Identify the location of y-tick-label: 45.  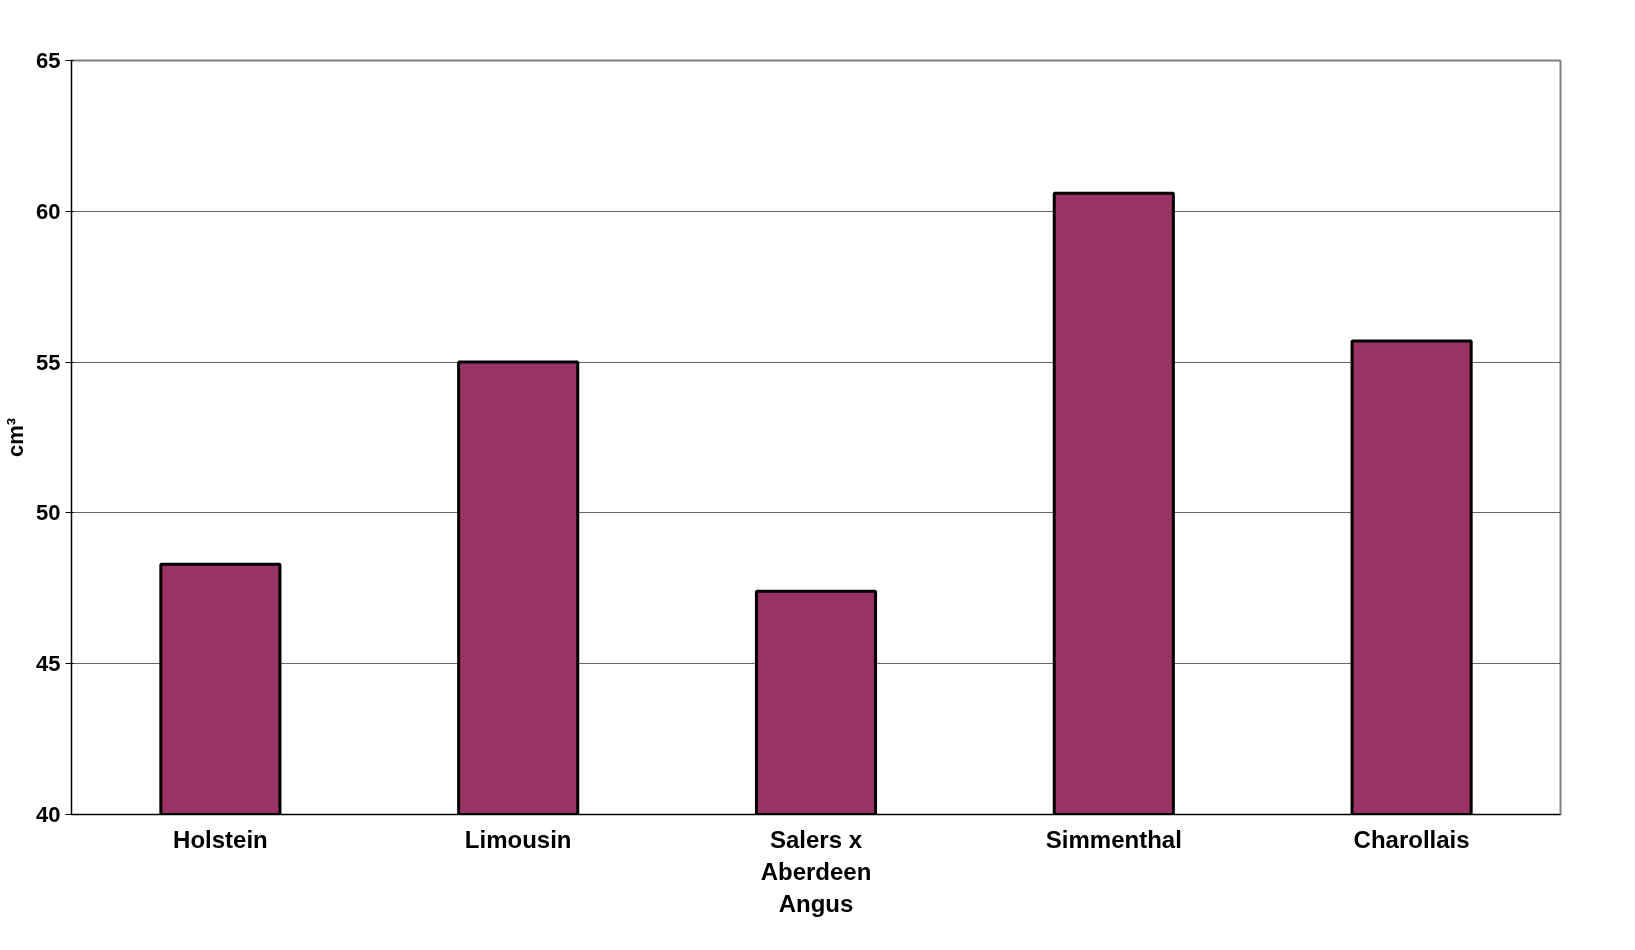
(48, 664).